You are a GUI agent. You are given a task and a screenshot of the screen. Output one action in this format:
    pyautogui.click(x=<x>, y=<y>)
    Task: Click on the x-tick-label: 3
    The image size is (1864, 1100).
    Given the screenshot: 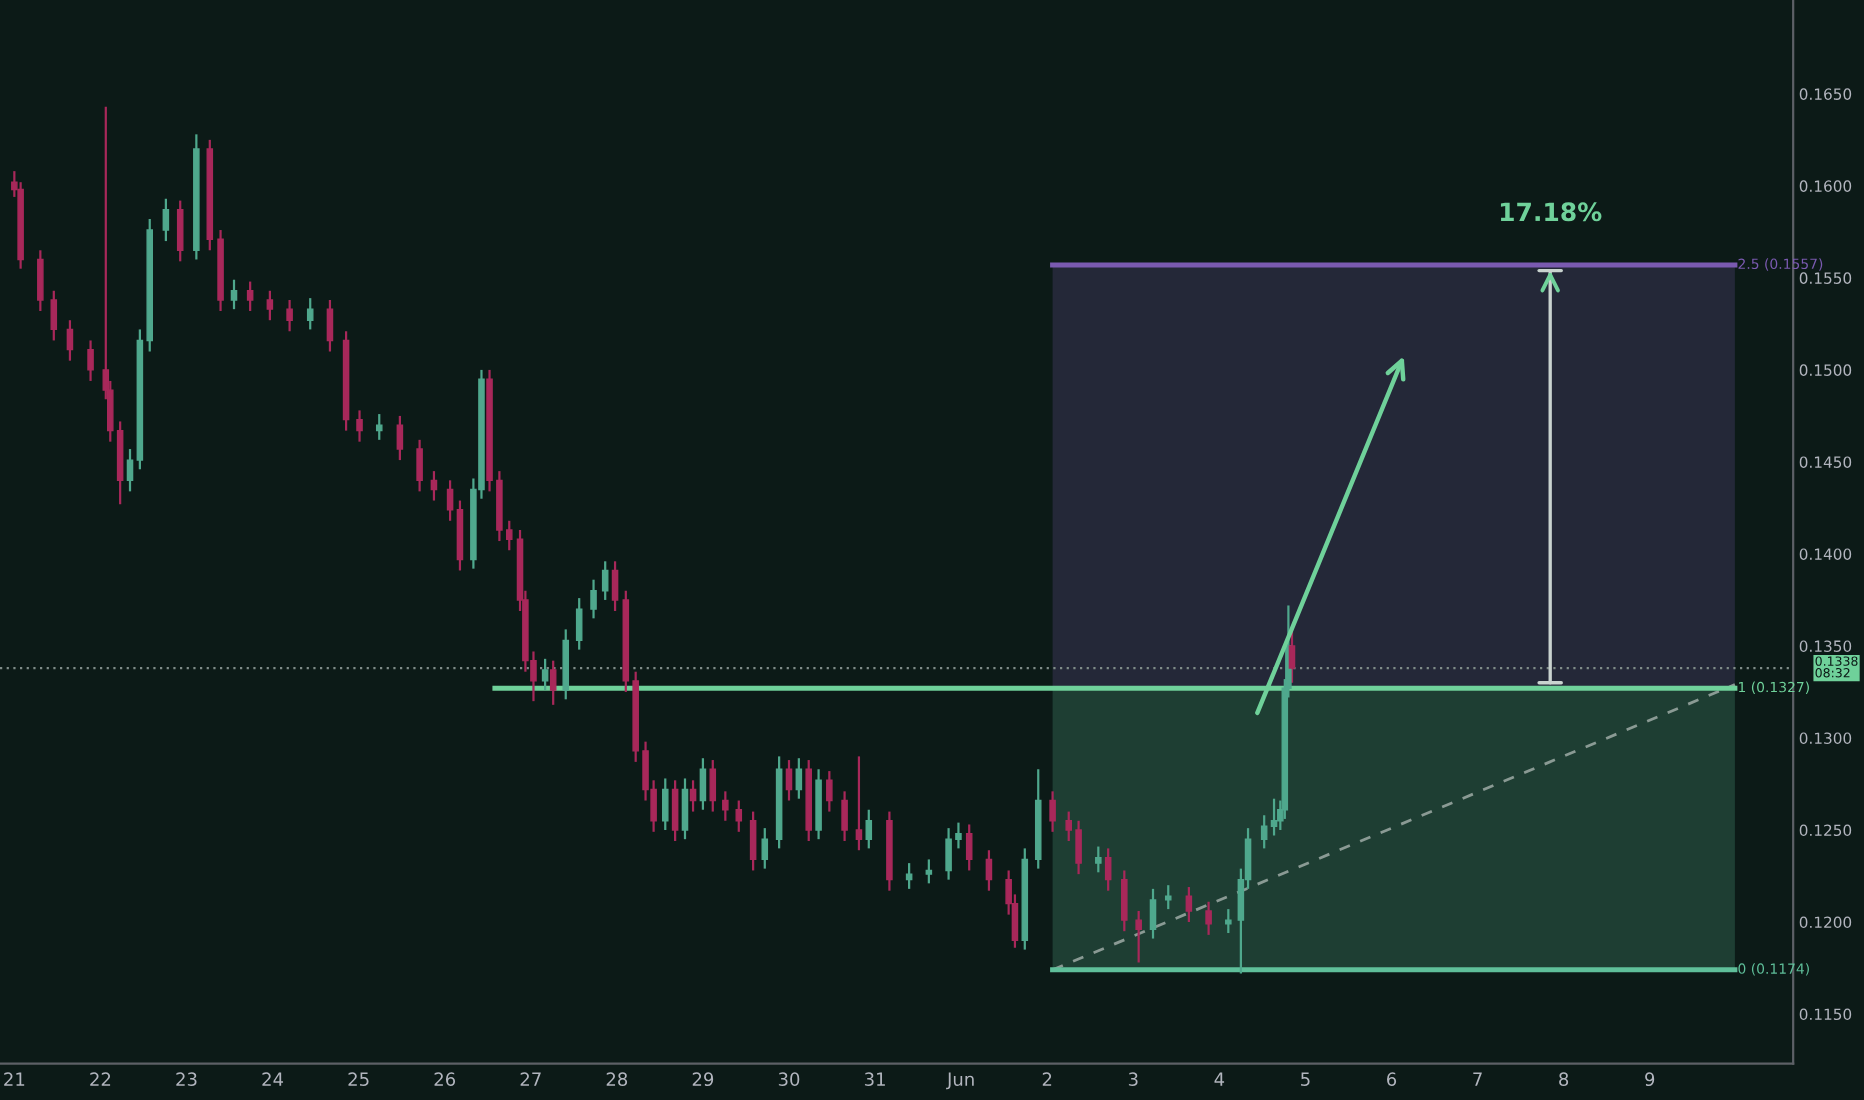 What is the action you would take?
    pyautogui.click(x=1133, y=1079)
    